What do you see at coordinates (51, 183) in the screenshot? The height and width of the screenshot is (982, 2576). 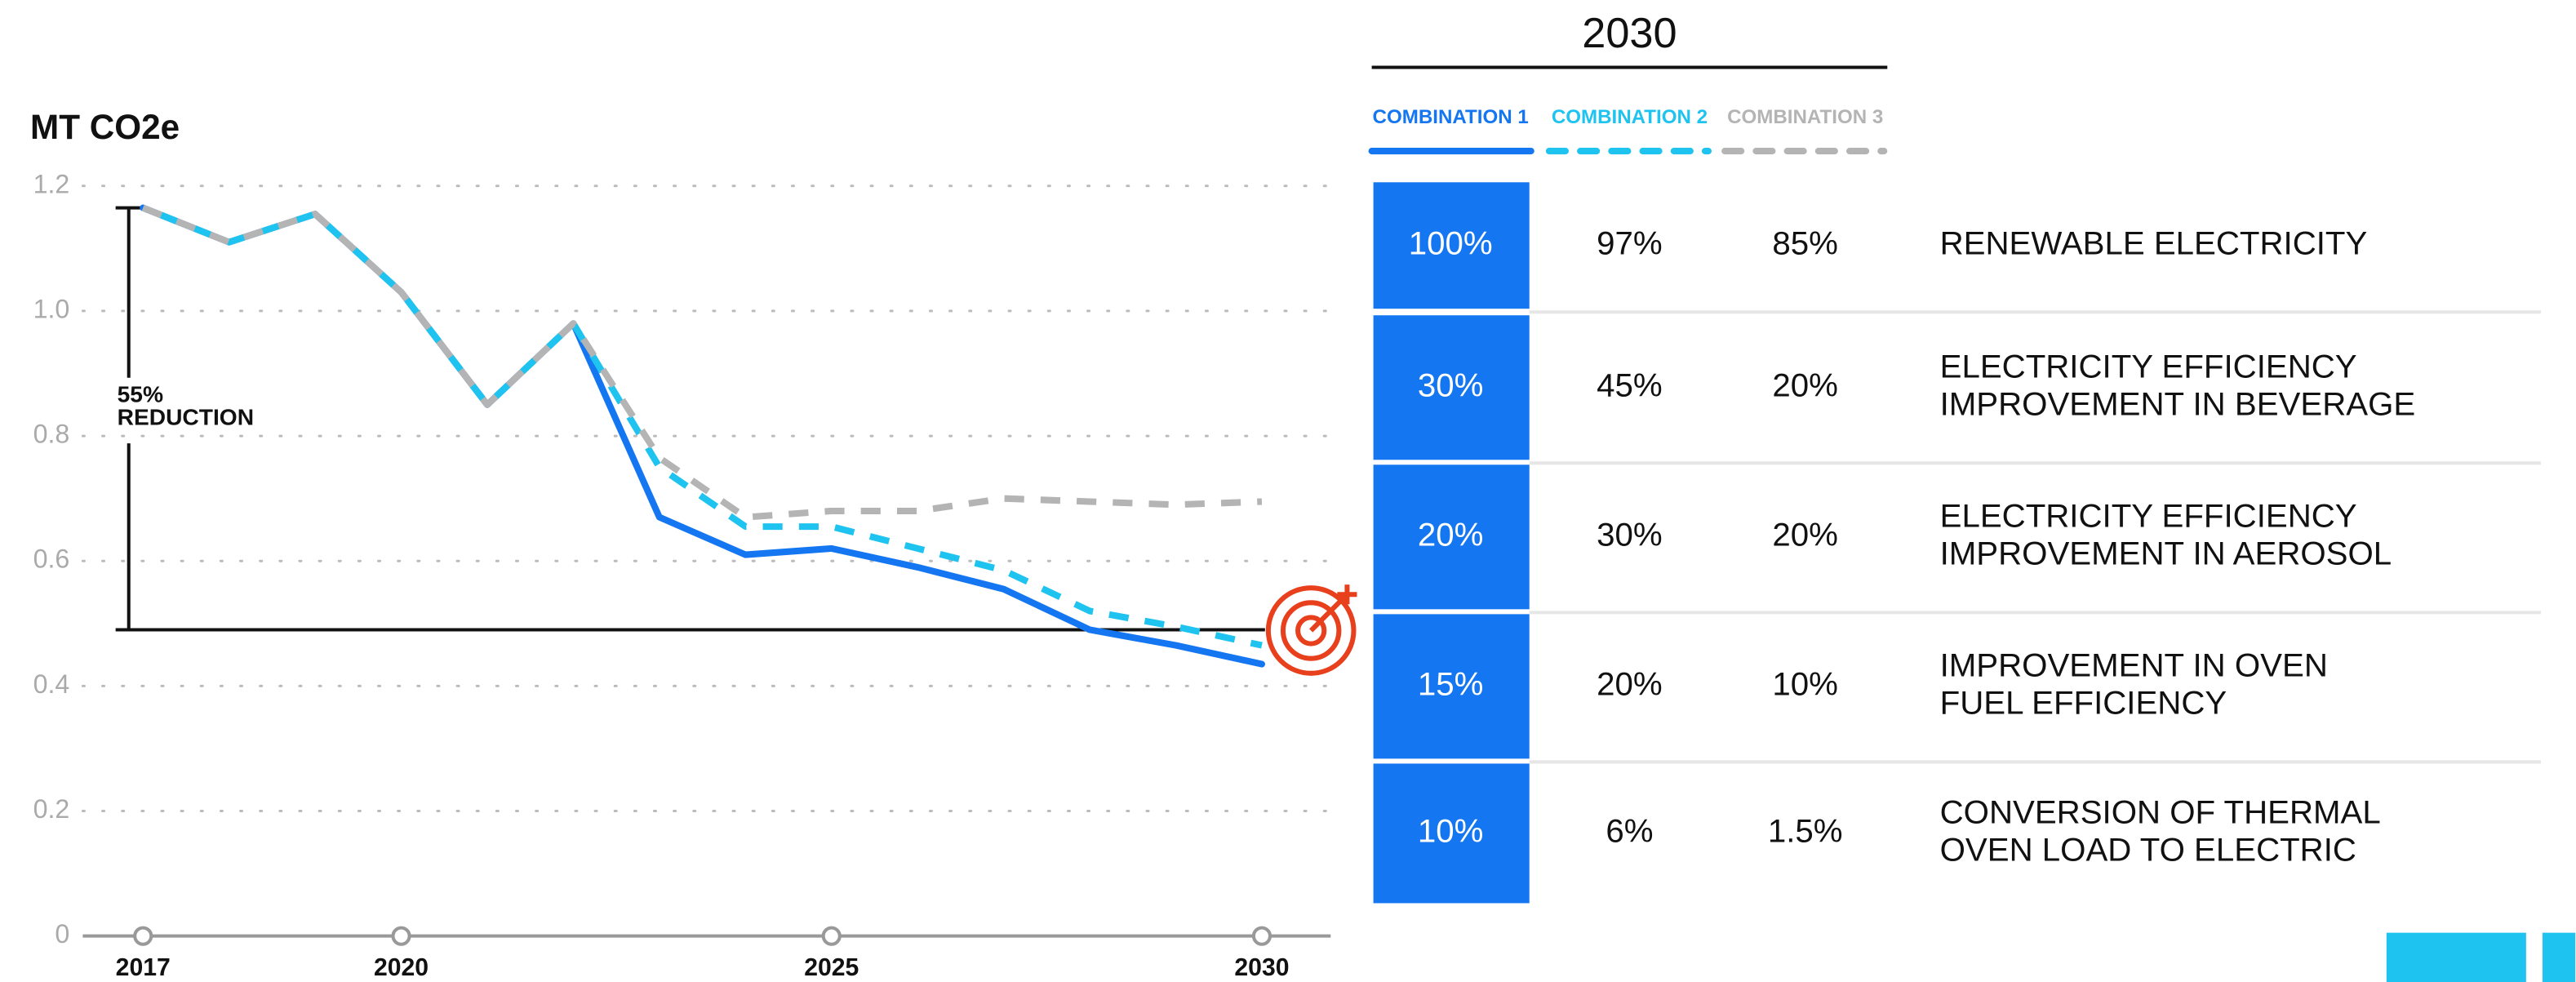 I see `y-tick-label: 1.2` at bounding box center [51, 183].